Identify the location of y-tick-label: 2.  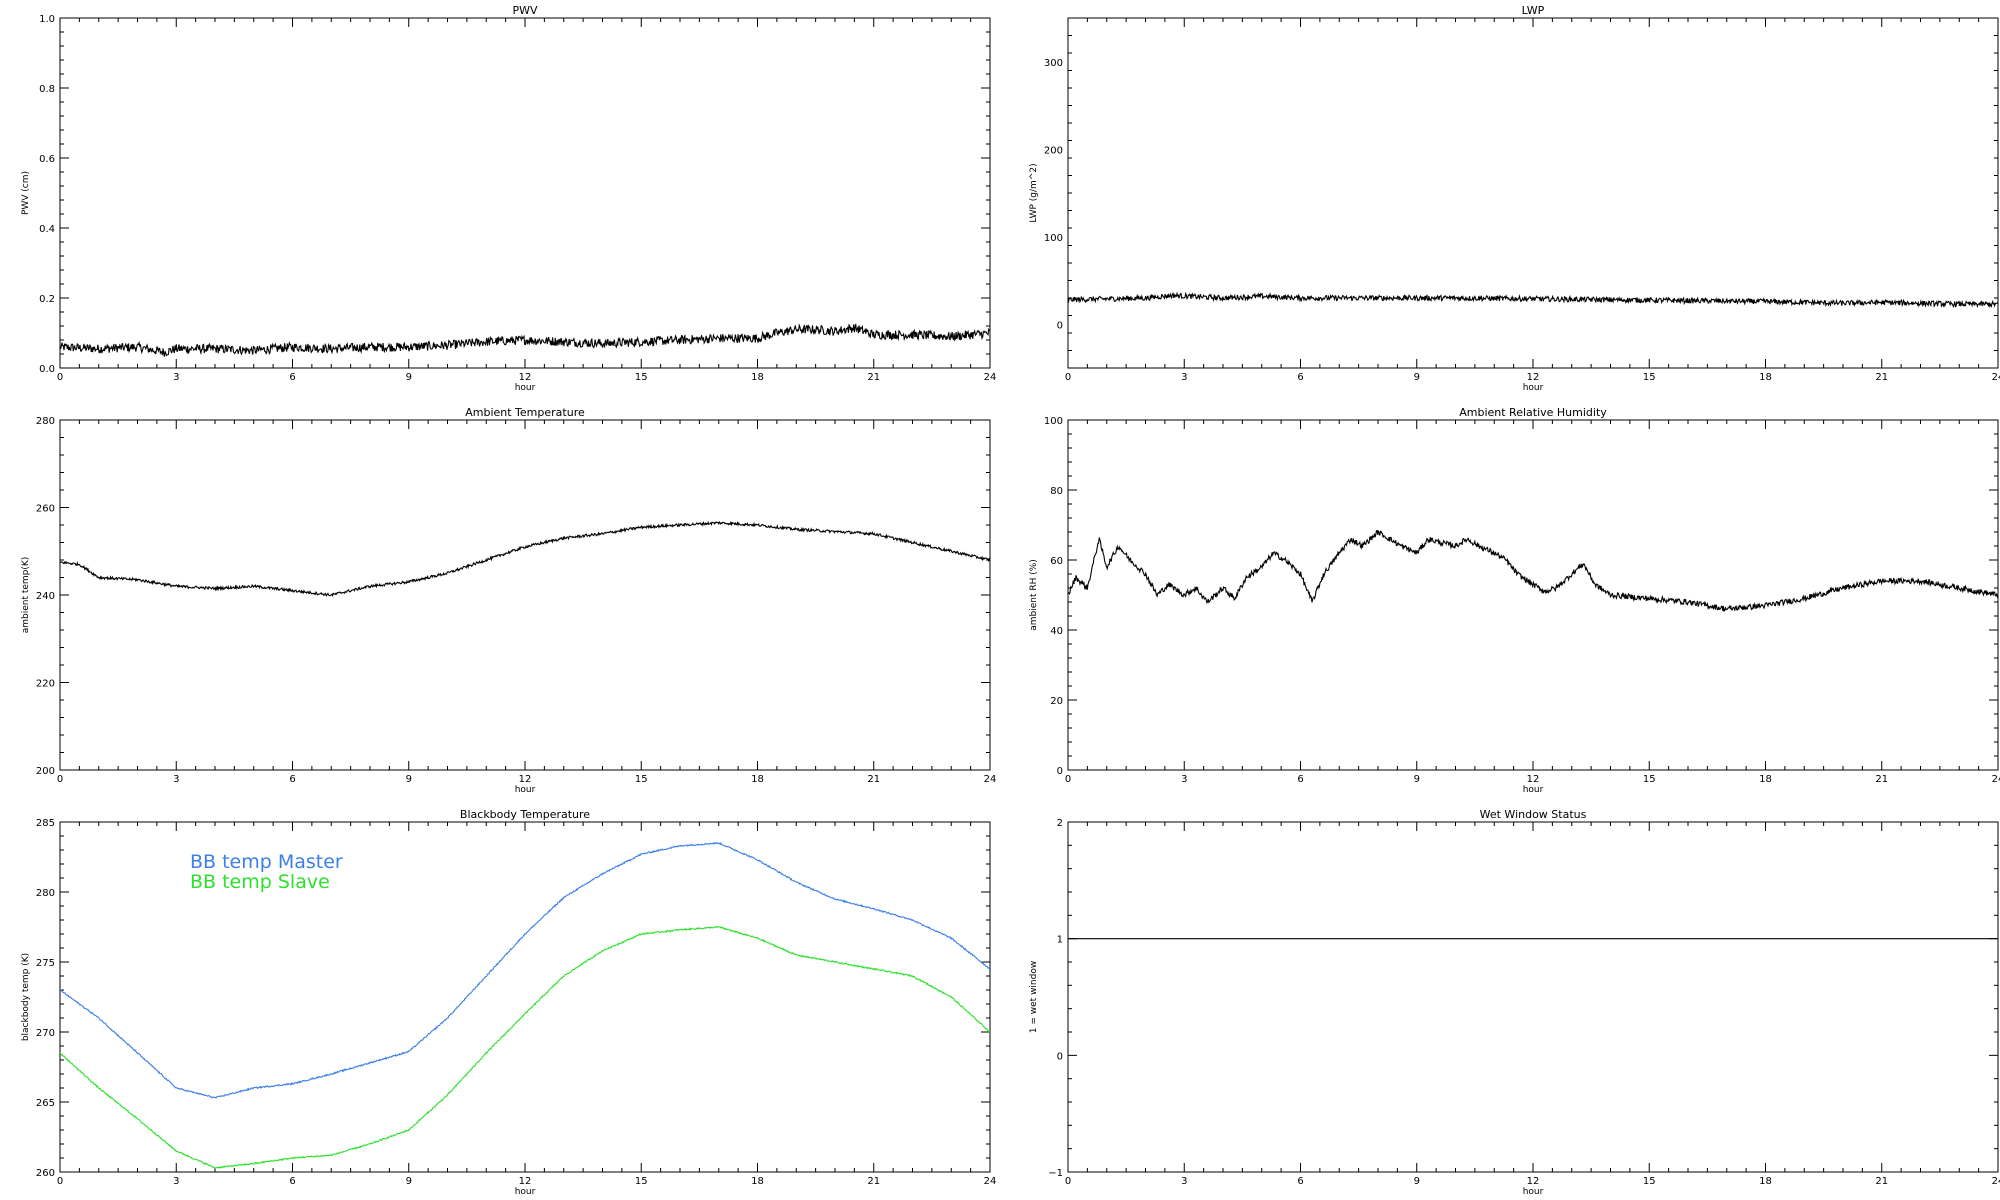
(1060, 823).